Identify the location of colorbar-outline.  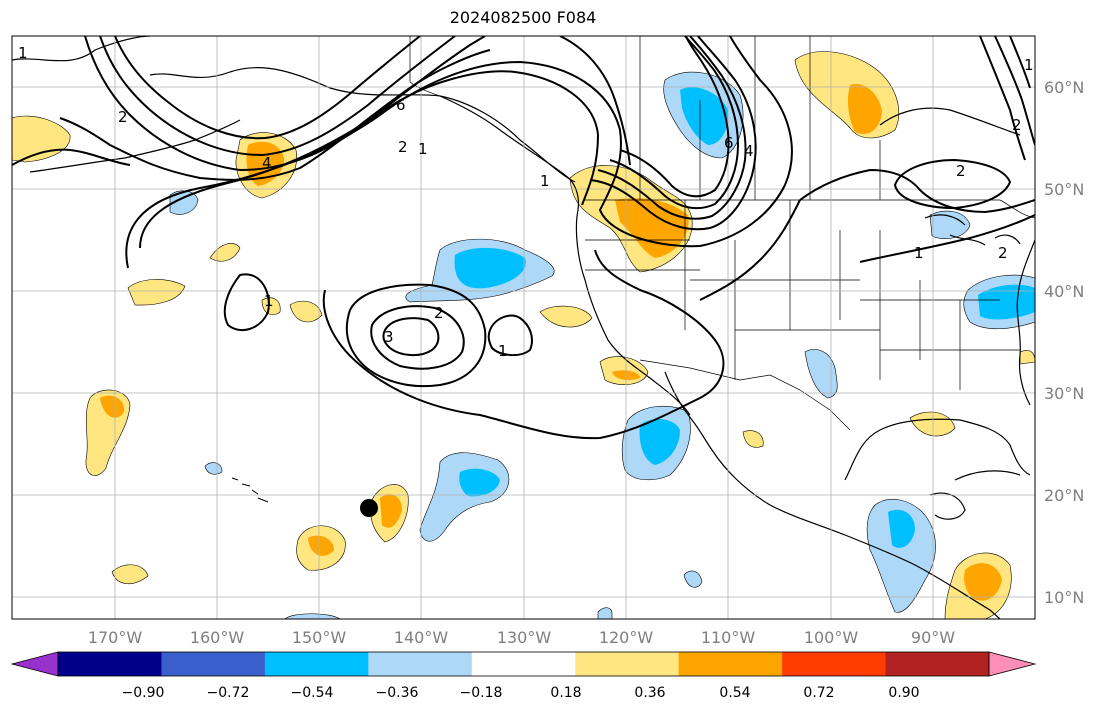
(523, 664).